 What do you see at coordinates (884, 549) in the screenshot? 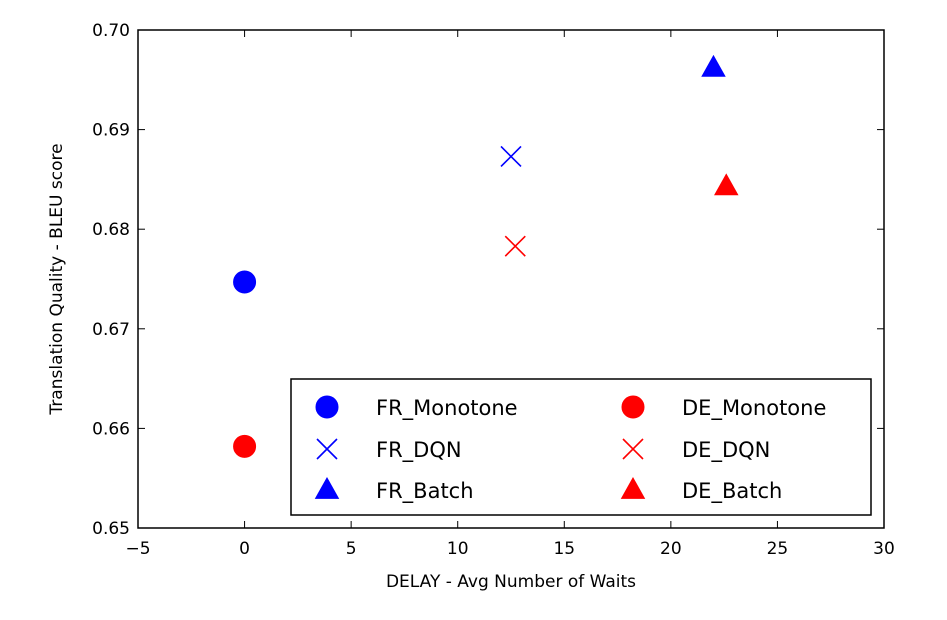
I see `x-tick-label: 30` at bounding box center [884, 549].